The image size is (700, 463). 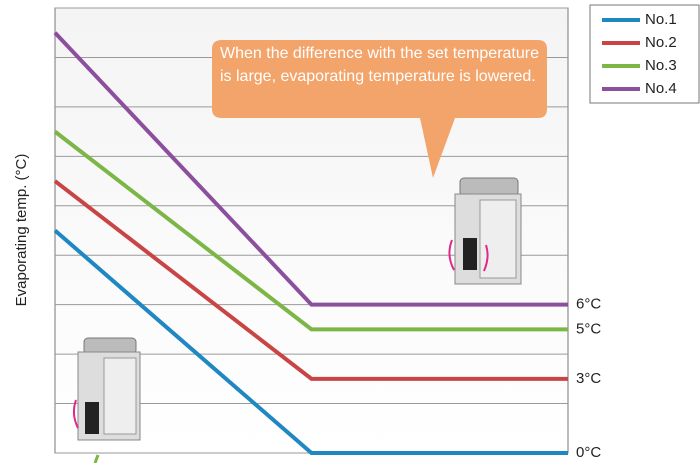 I want to click on legend-label: No.2, so click(x=661, y=42).